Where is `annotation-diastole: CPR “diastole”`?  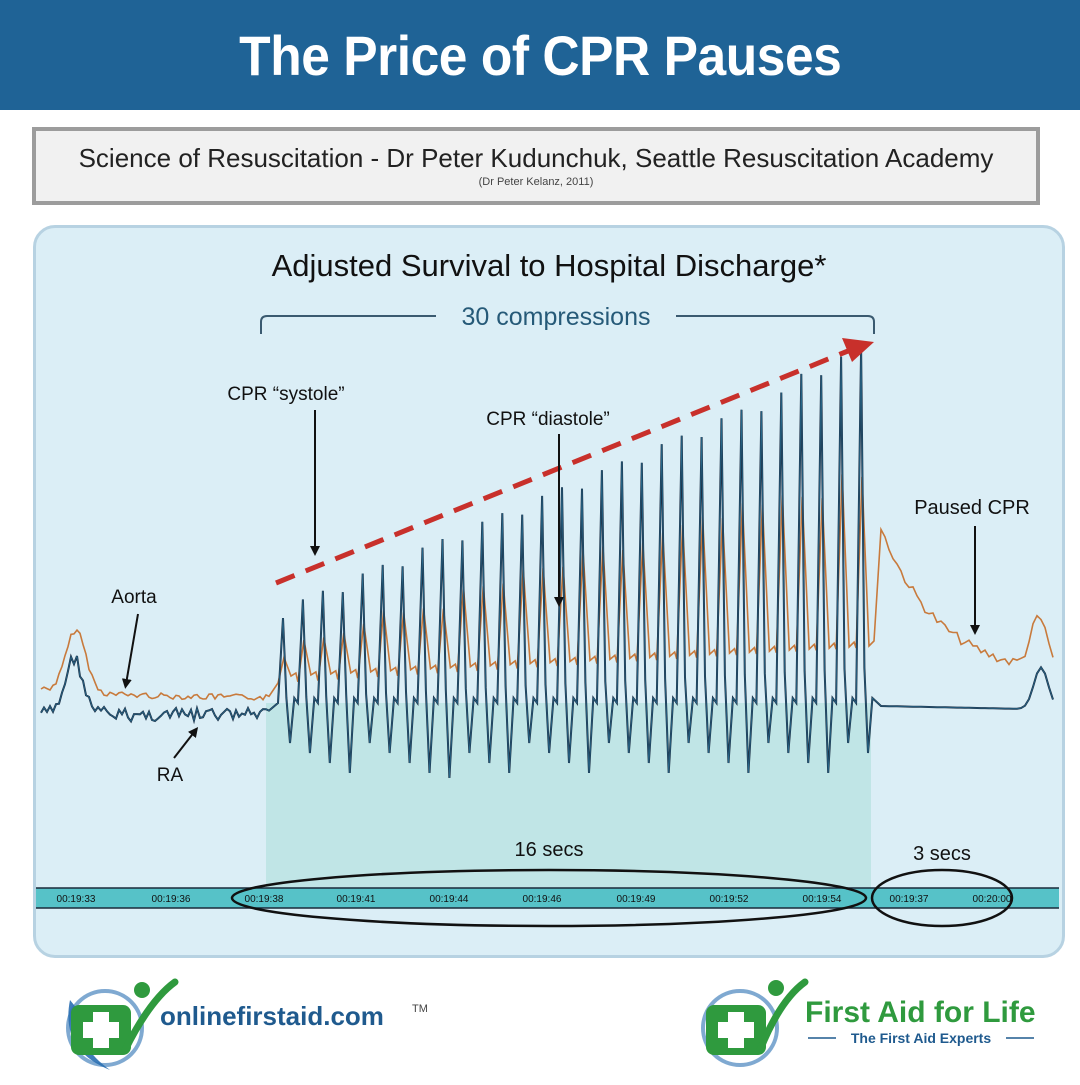
annotation-diastole: CPR “diastole” is located at coordinates (548, 419).